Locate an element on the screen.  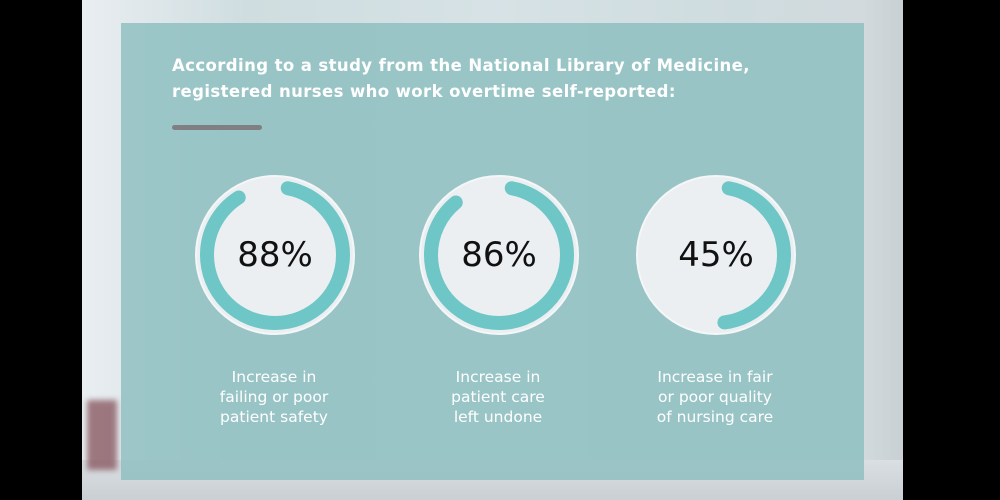
background-object is located at coordinates (102, 435).